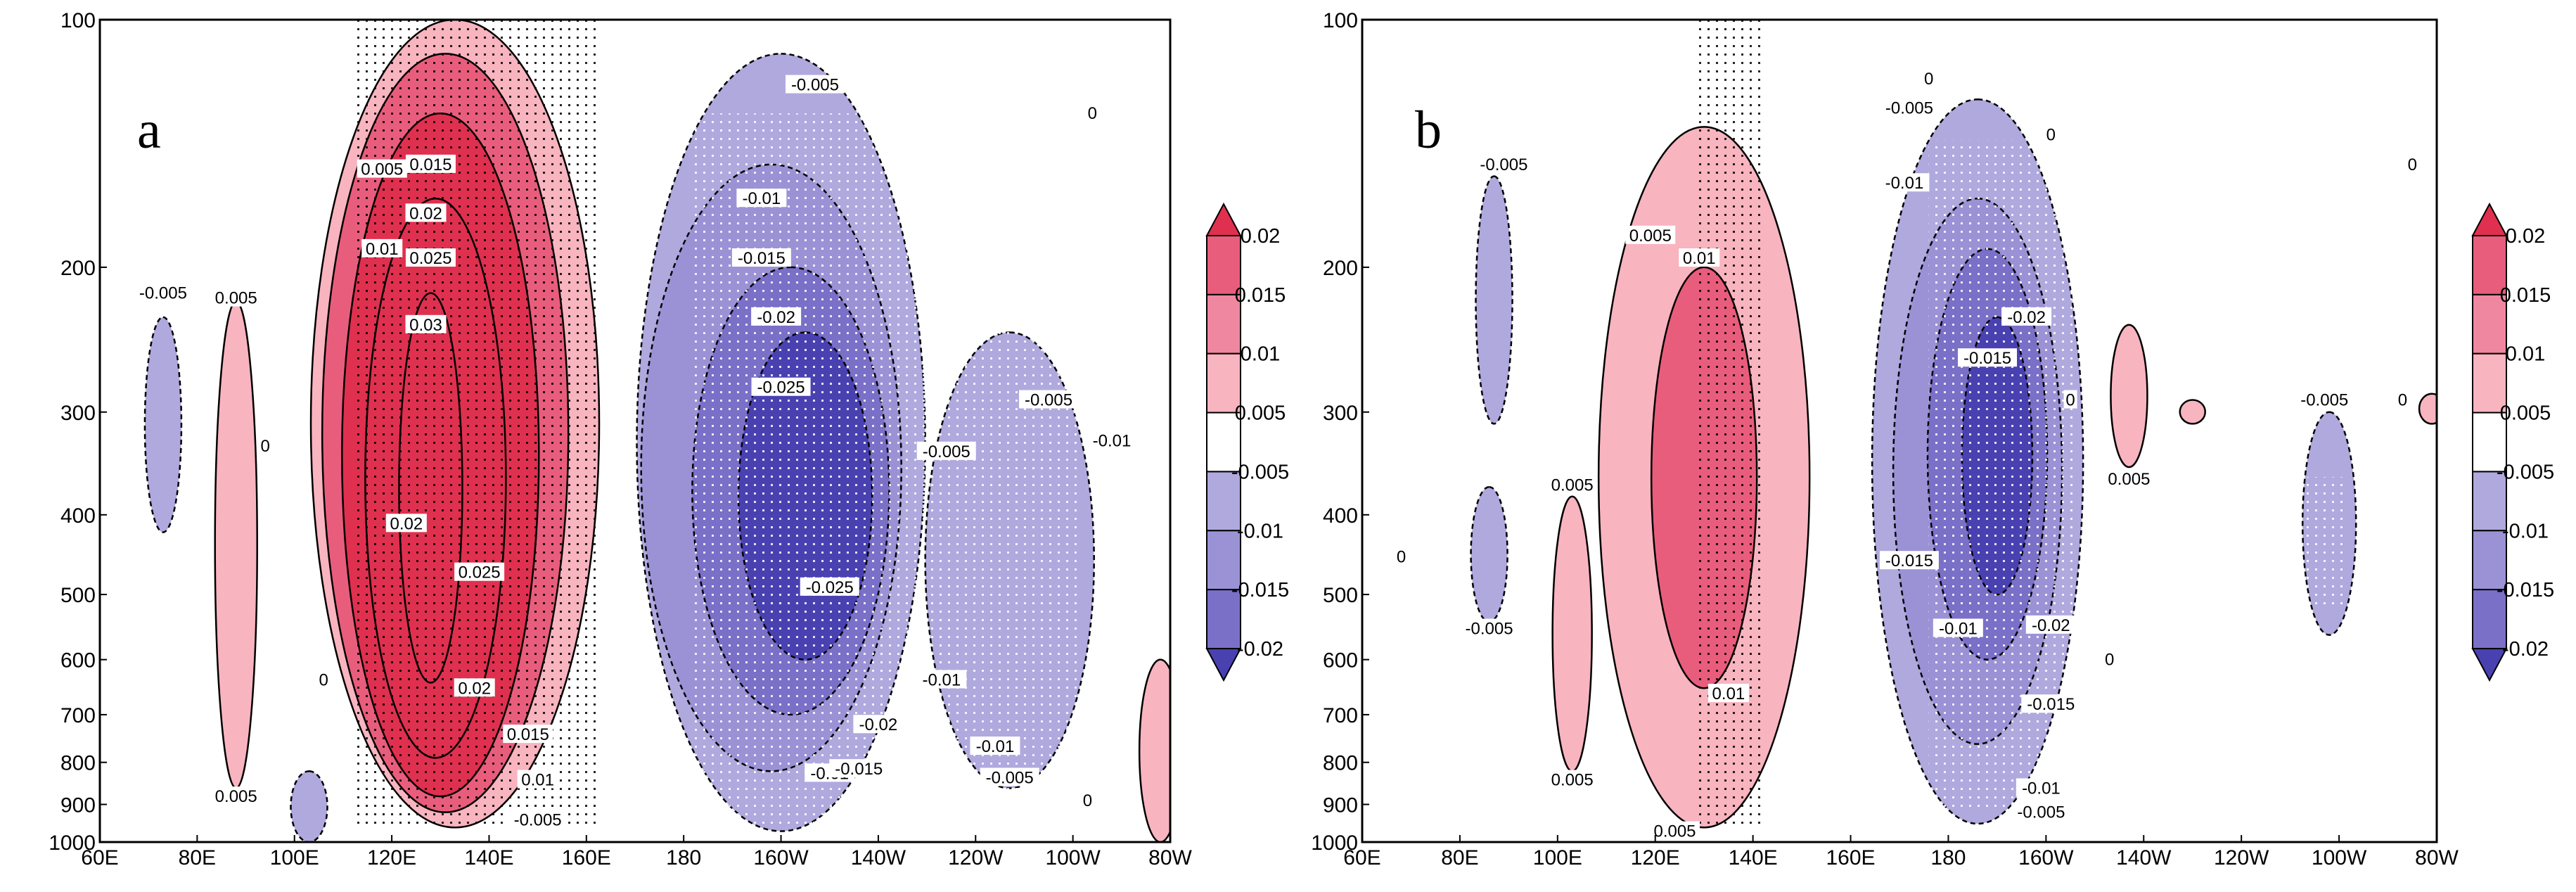  I want to click on stipple-region, so click(474, 424).